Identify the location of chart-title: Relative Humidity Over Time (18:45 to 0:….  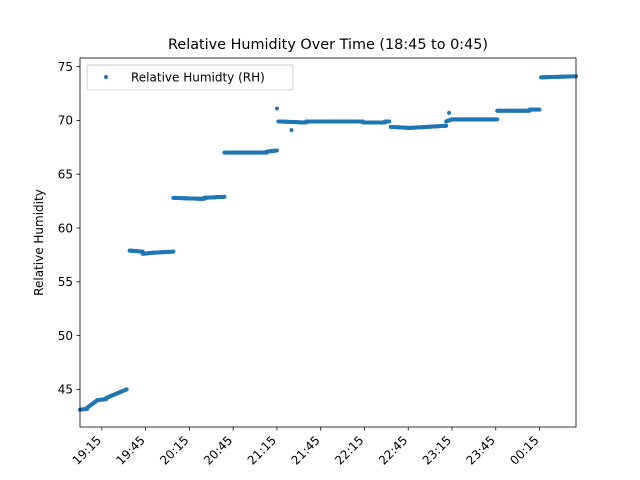
(328, 45).